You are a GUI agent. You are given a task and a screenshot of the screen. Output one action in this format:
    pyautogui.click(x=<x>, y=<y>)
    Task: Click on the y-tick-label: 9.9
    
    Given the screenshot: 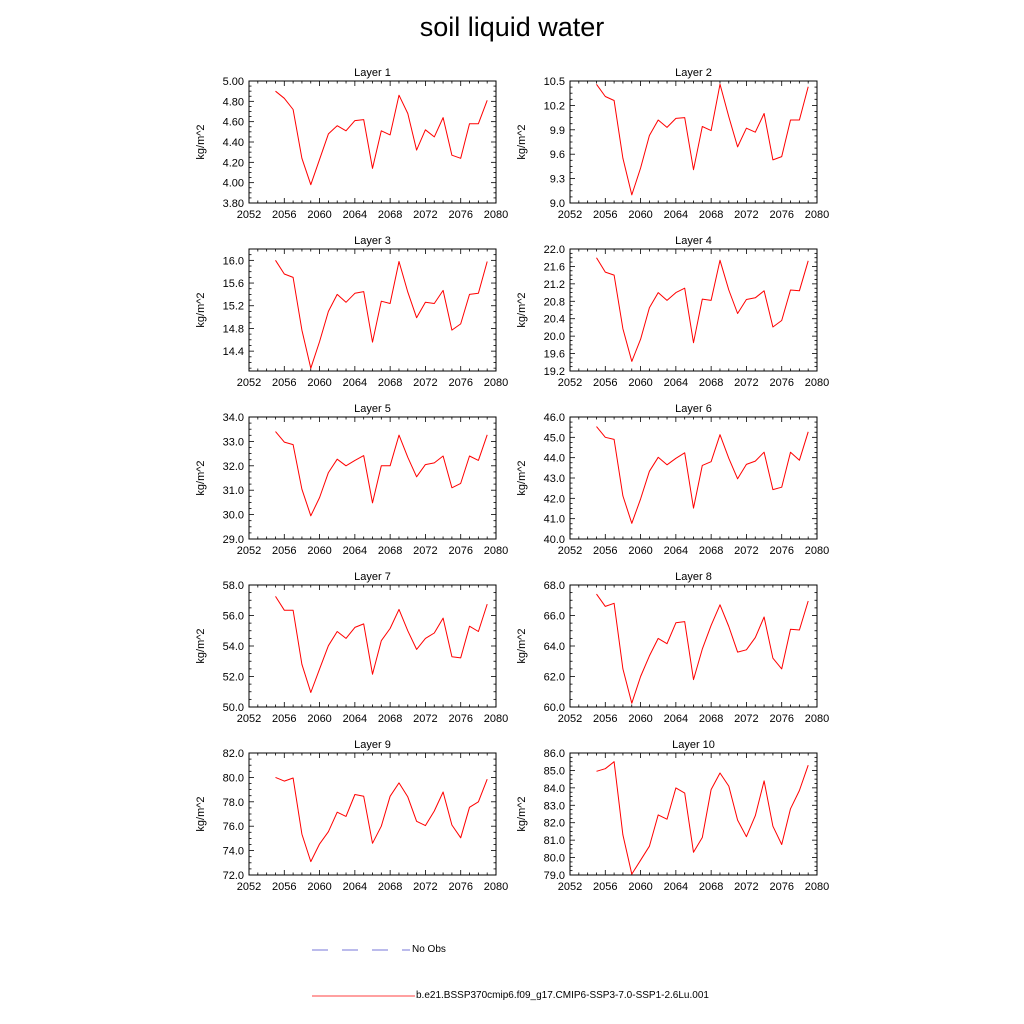 What is the action you would take?
    pyautogui.click(x=557, y=131)
    